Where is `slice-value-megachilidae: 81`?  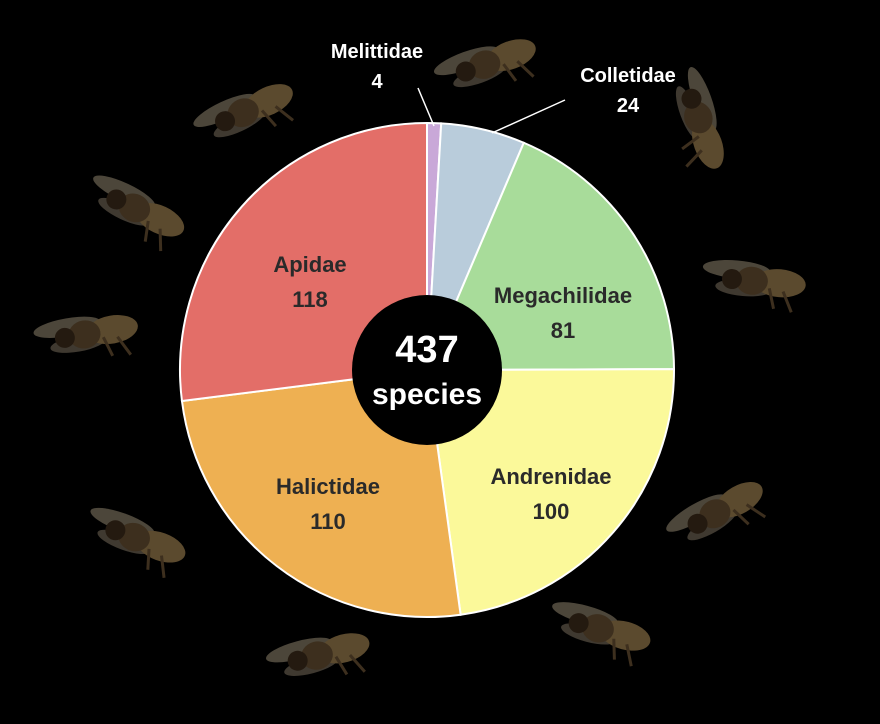 slice-value-megachilidae: 81 is located at coordinates (563, 330).